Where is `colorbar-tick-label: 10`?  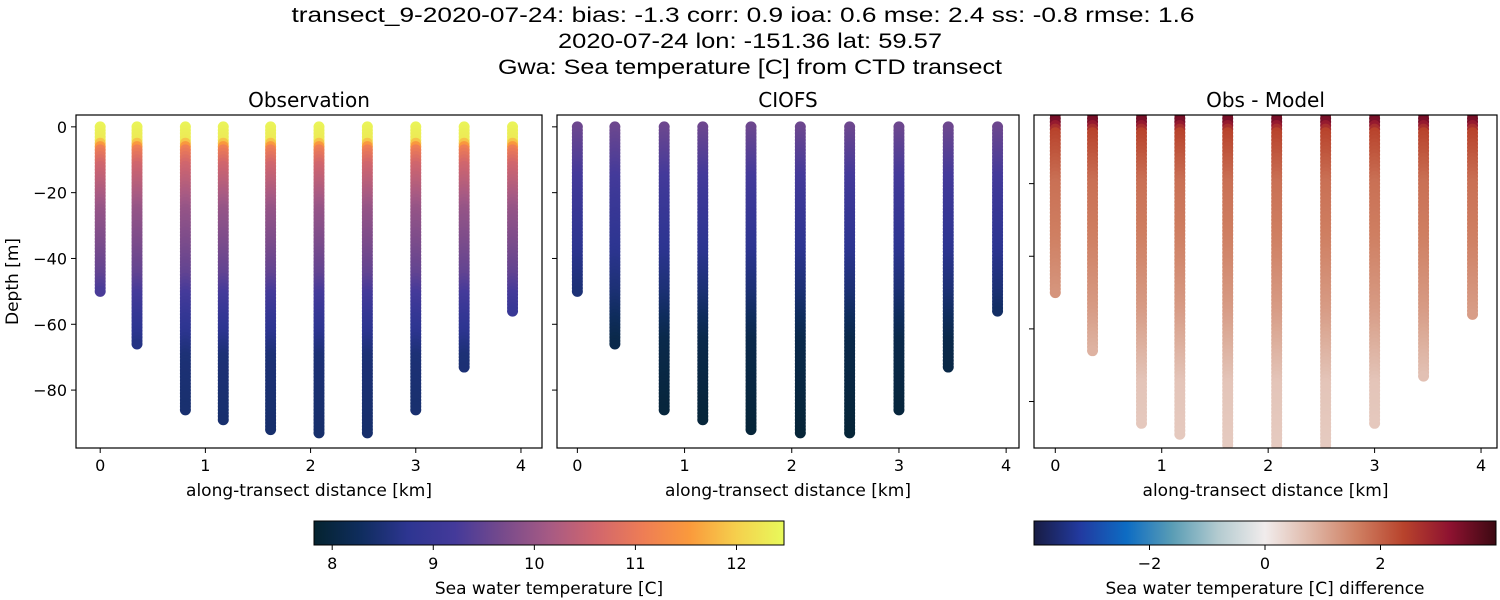 colorbar-tick-label: 10 is located at coordinates (534, 563).